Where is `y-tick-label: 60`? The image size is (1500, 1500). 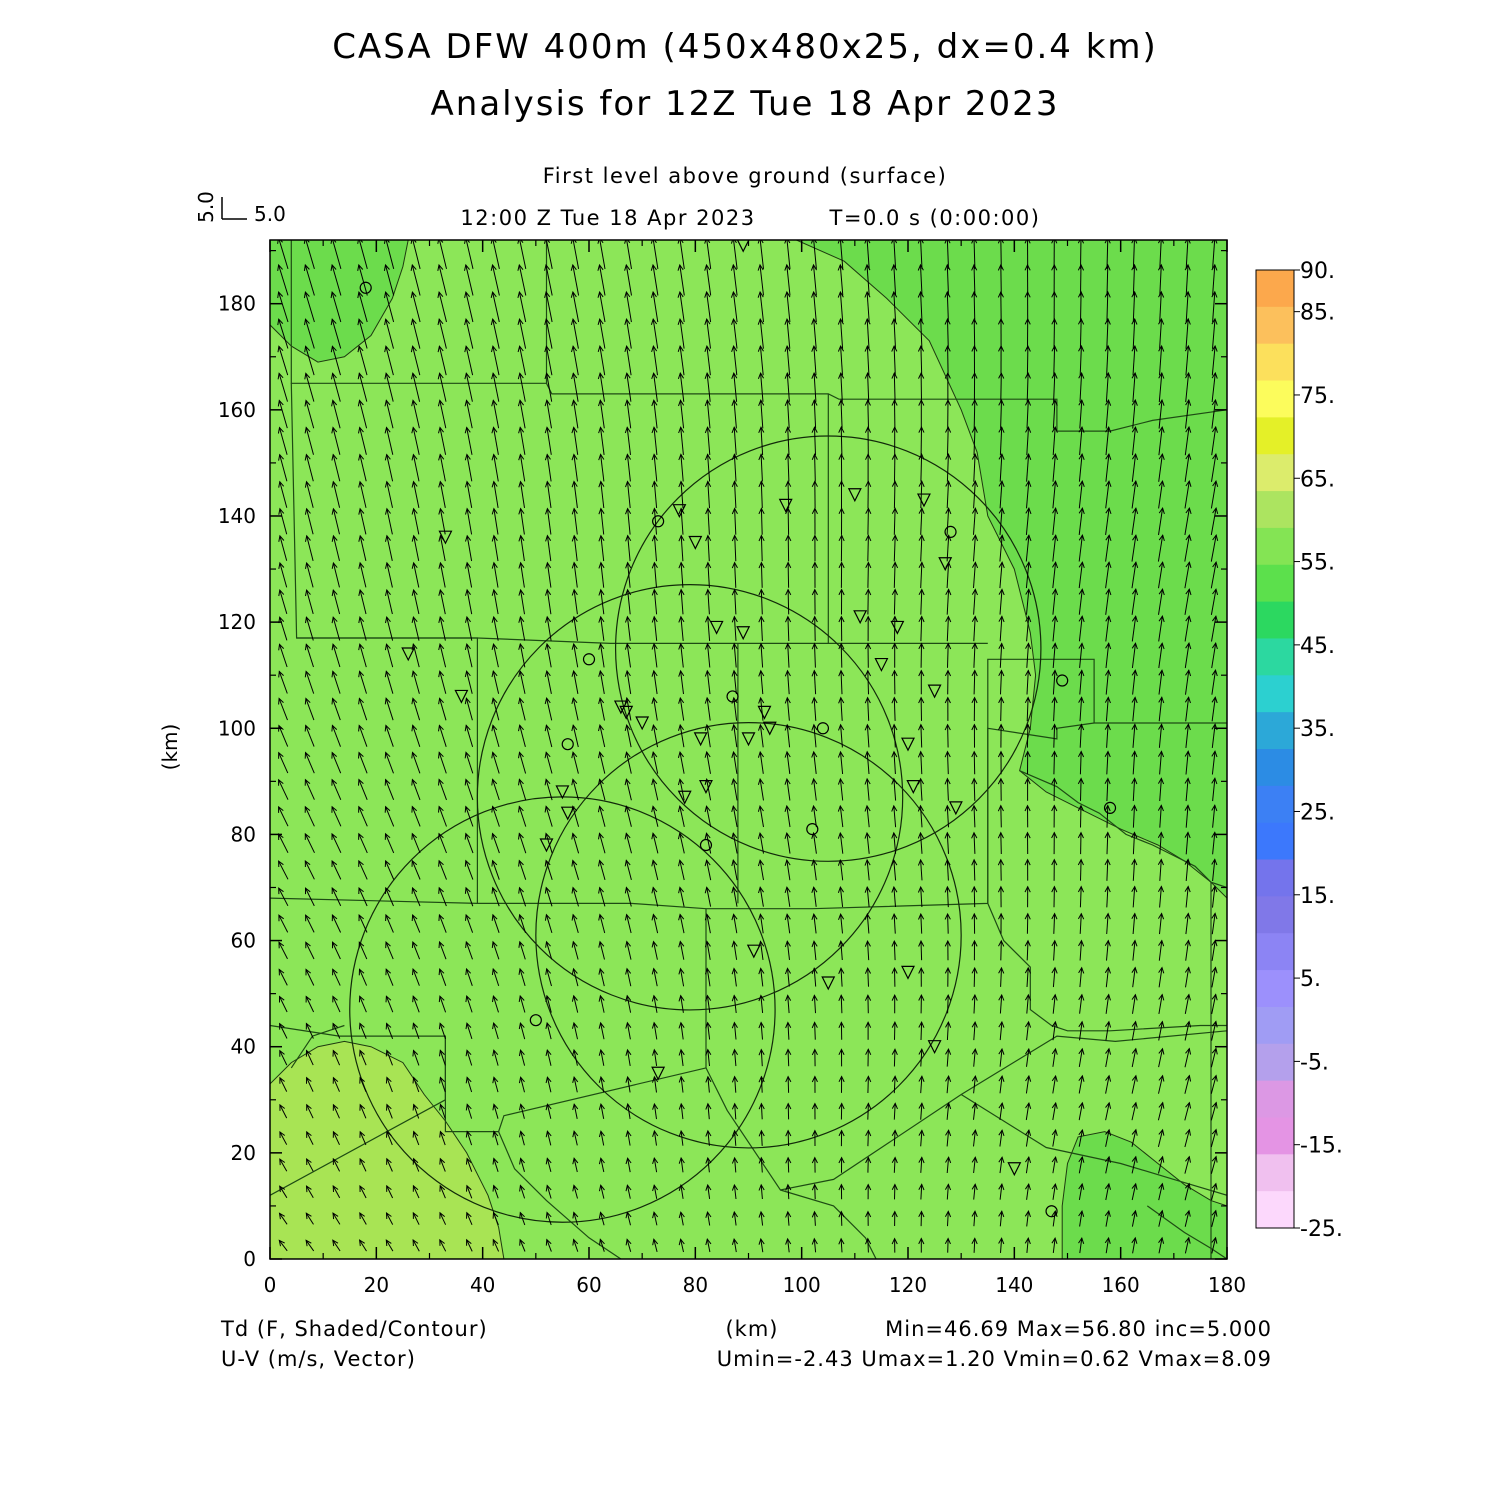 y-tick-label: 60 is located at coordinates (243, 941).